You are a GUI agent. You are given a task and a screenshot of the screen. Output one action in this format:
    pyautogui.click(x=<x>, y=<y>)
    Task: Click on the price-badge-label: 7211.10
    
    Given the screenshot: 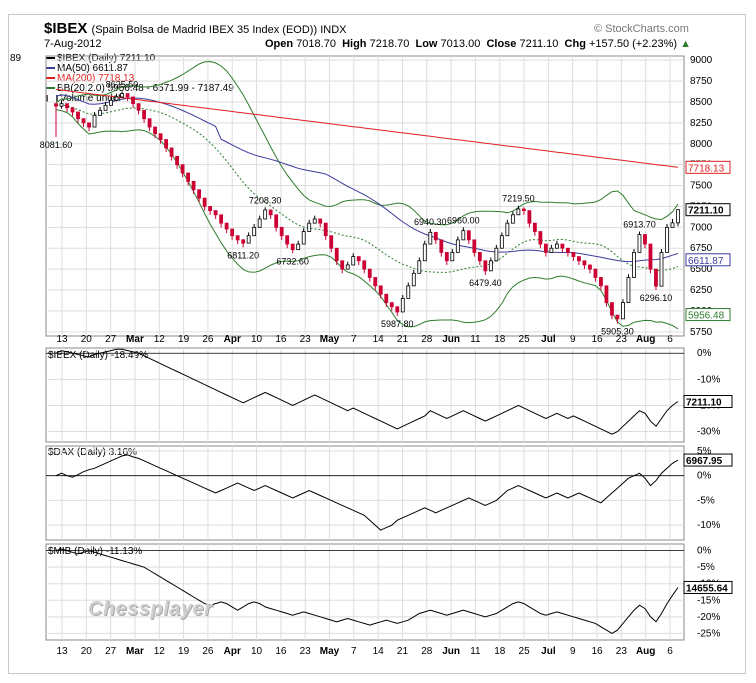 What is the action you would take?
    pyautogui.click(x=706, y=211)
    